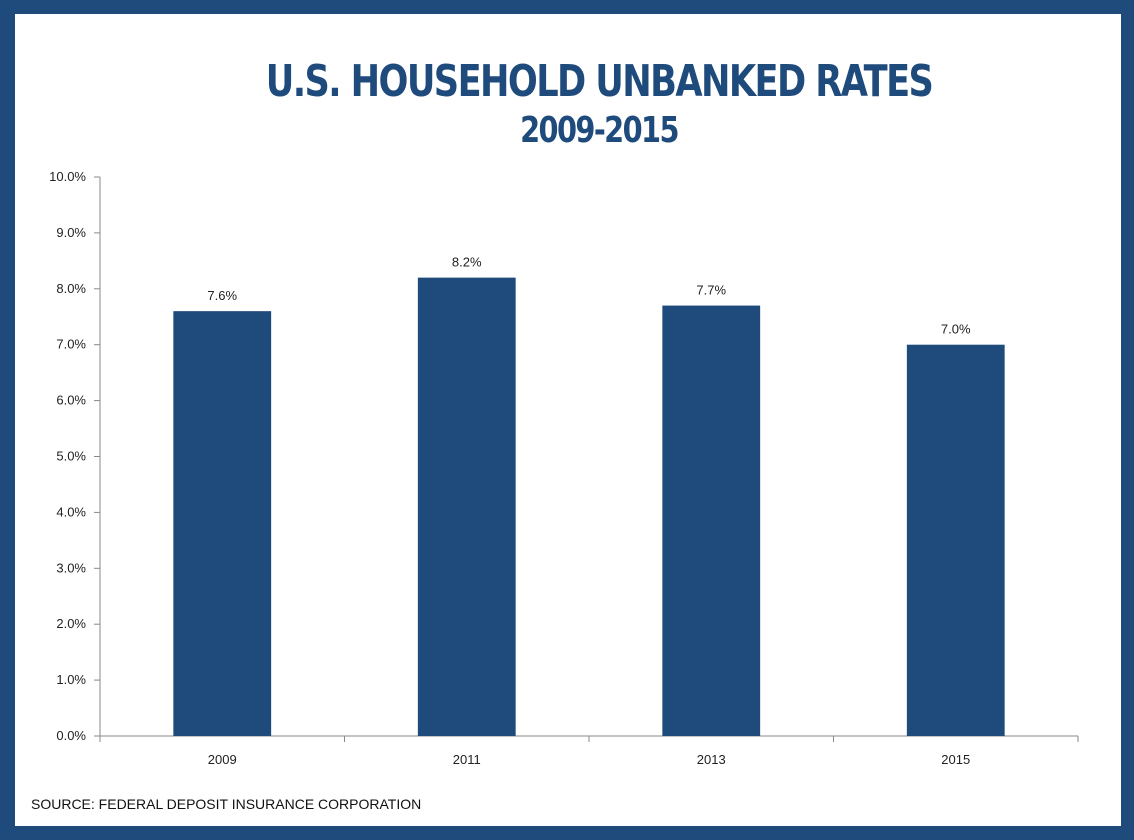  Describe the element at coordinates (711, 759) in the screenshot. I see `x-tick-label-2013: 2013` at that location.